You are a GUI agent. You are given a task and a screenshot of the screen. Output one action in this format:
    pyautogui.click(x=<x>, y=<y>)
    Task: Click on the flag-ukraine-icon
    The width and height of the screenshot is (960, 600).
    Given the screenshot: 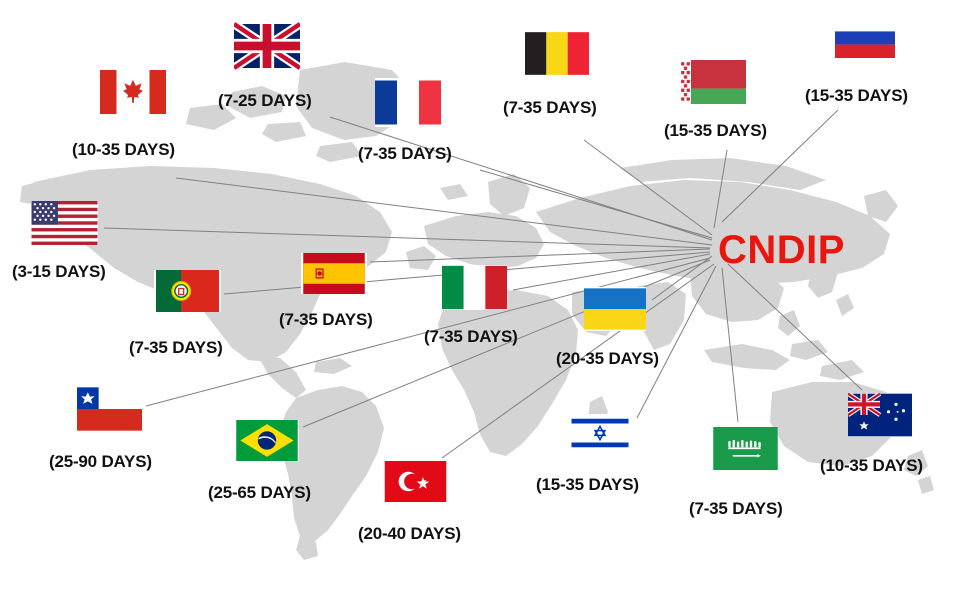 What is the action you would take?
    pyautogui.click(x=615, y=309)
    